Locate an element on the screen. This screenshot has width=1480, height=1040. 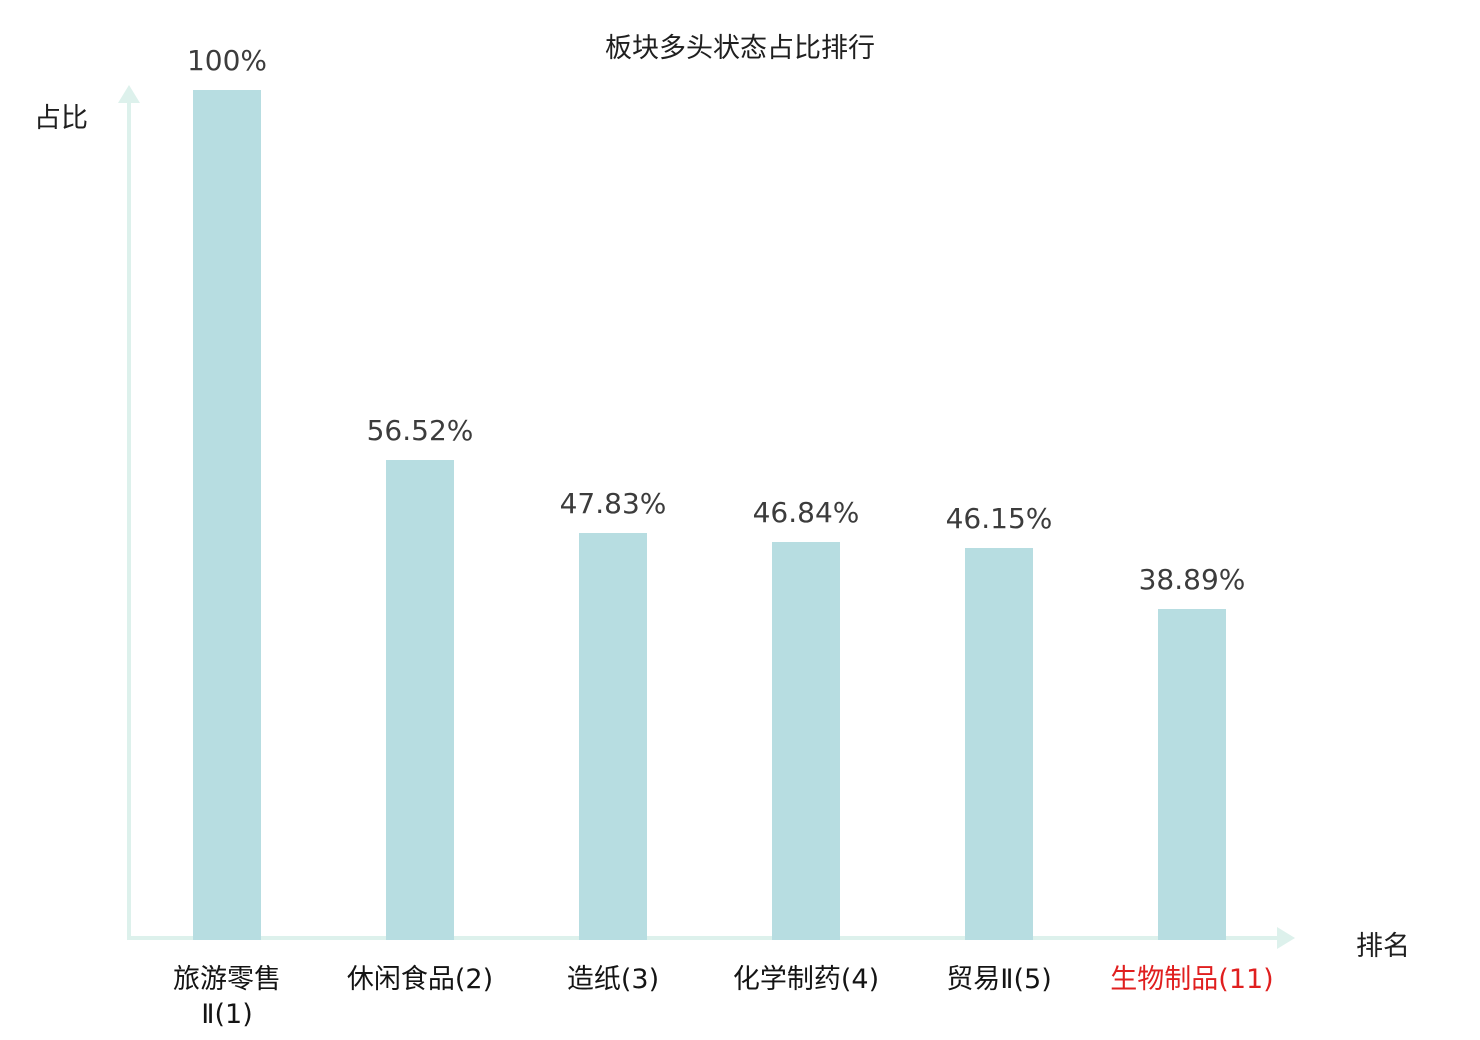
chart-title: 板块多头状态占比排行 is located at coordinates (740, 48).